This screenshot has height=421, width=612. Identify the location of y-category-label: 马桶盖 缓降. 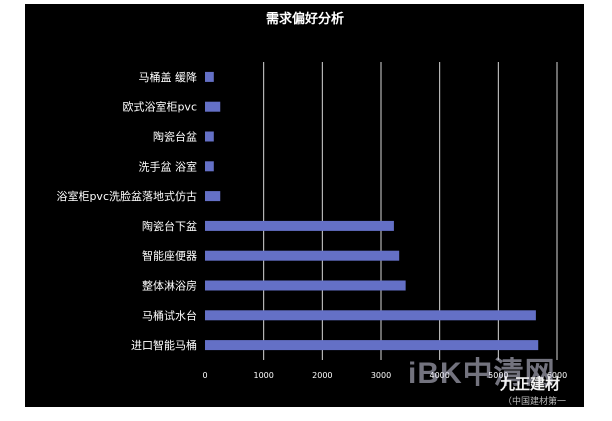
(168, 77).